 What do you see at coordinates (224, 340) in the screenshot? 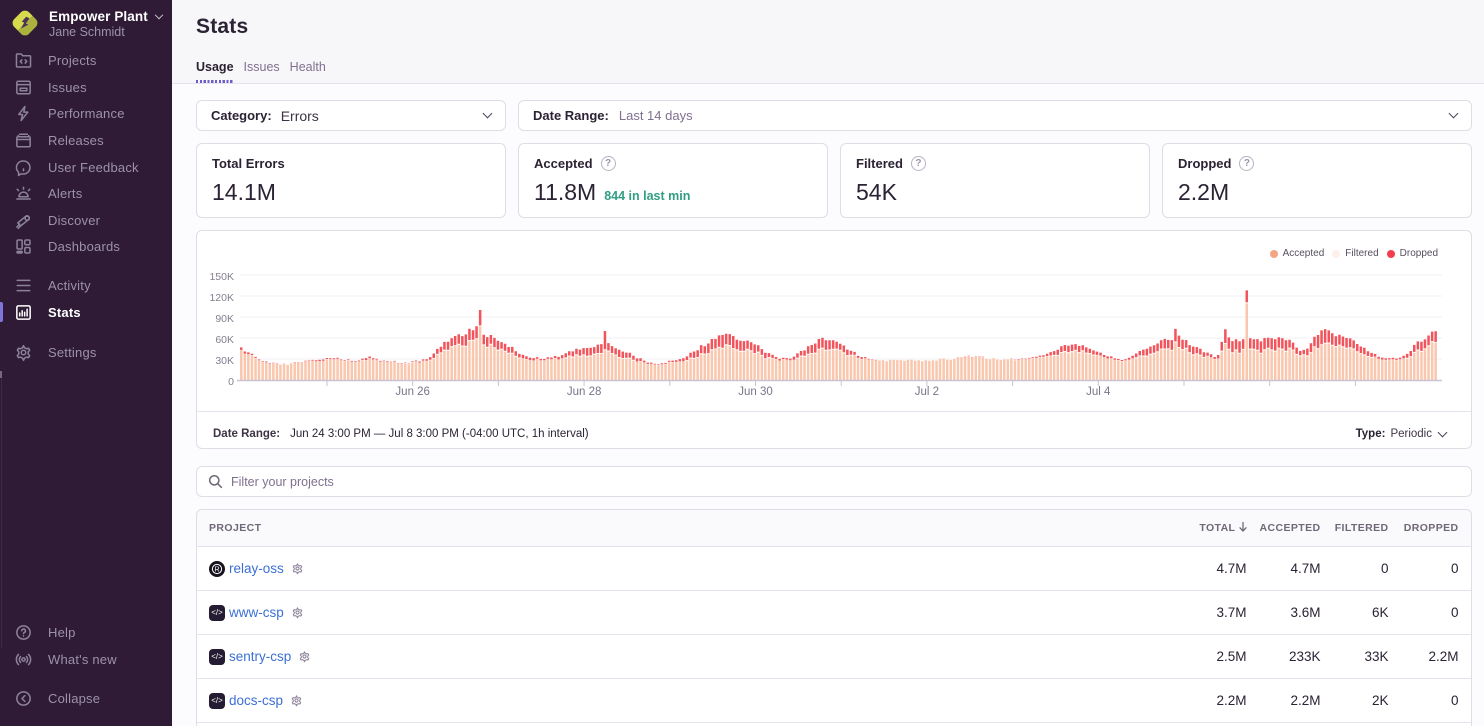
I see `svg-text: 60K` at bounding box center [224, 340].